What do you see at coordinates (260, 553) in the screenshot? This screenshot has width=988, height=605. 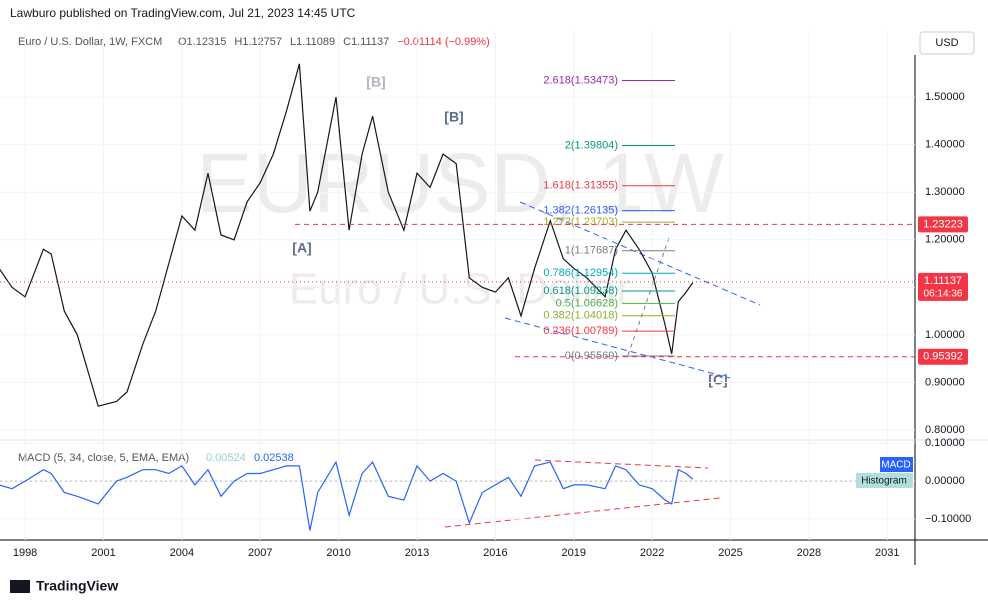 I see `x-tick-label: 2007` at bounding box center [260, 553].